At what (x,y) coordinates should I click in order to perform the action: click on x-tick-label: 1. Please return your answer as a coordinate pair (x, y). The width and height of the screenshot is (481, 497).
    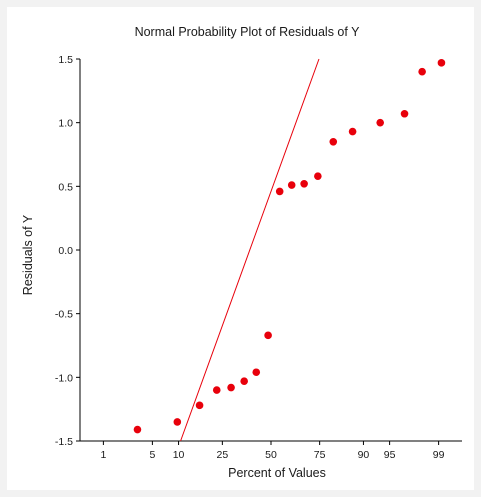
    Looking at the image, I should click on (103, 455).